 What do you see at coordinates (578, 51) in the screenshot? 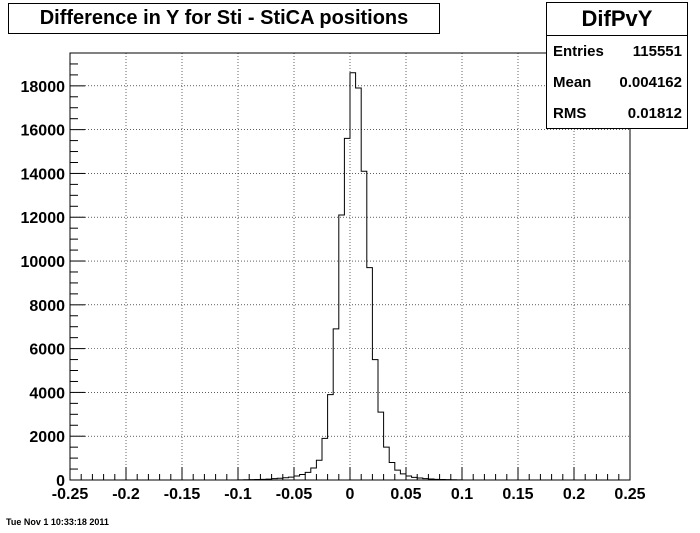
I see `stats-label: Entries` at bounding box center [578, 51].